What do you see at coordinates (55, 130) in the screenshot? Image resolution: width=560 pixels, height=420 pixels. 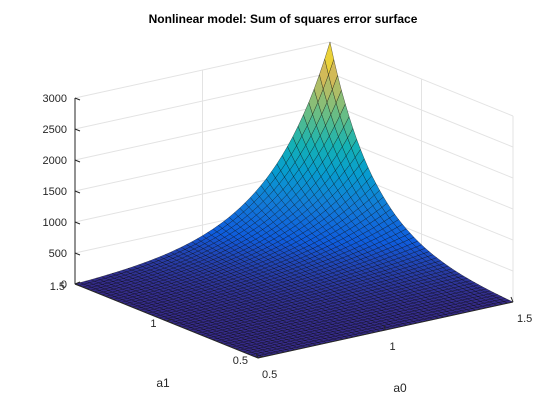 I see `z-tick-label: 2500` at bounding box center [55, 130].